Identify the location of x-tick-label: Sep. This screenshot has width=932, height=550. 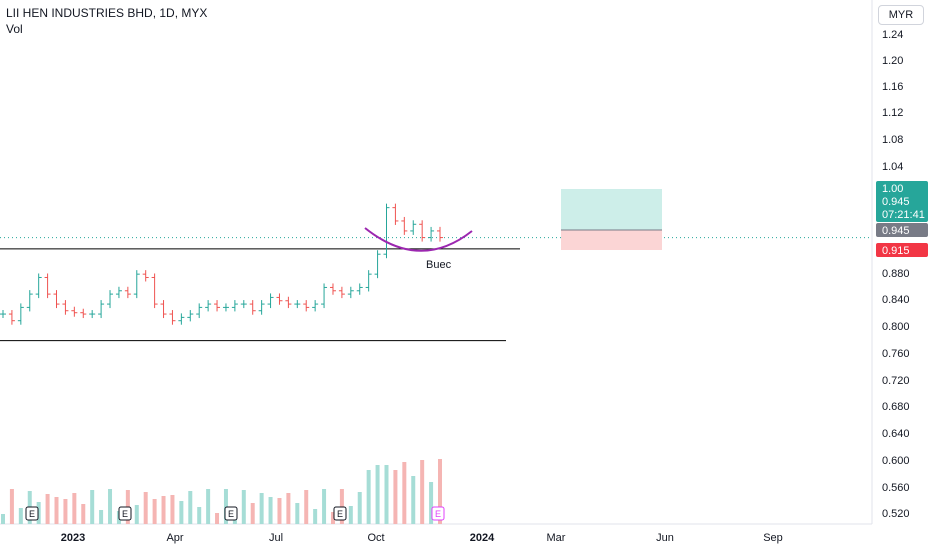
(773, 538).